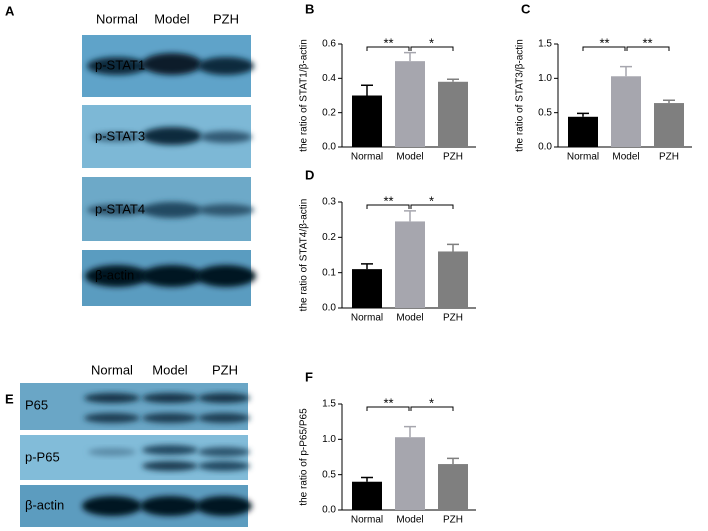 This screenshot has height=531, width=708. Describe the element at coordinates (329, 44) in the screenshot. I see `y-tick-label: 0.6` at that location.